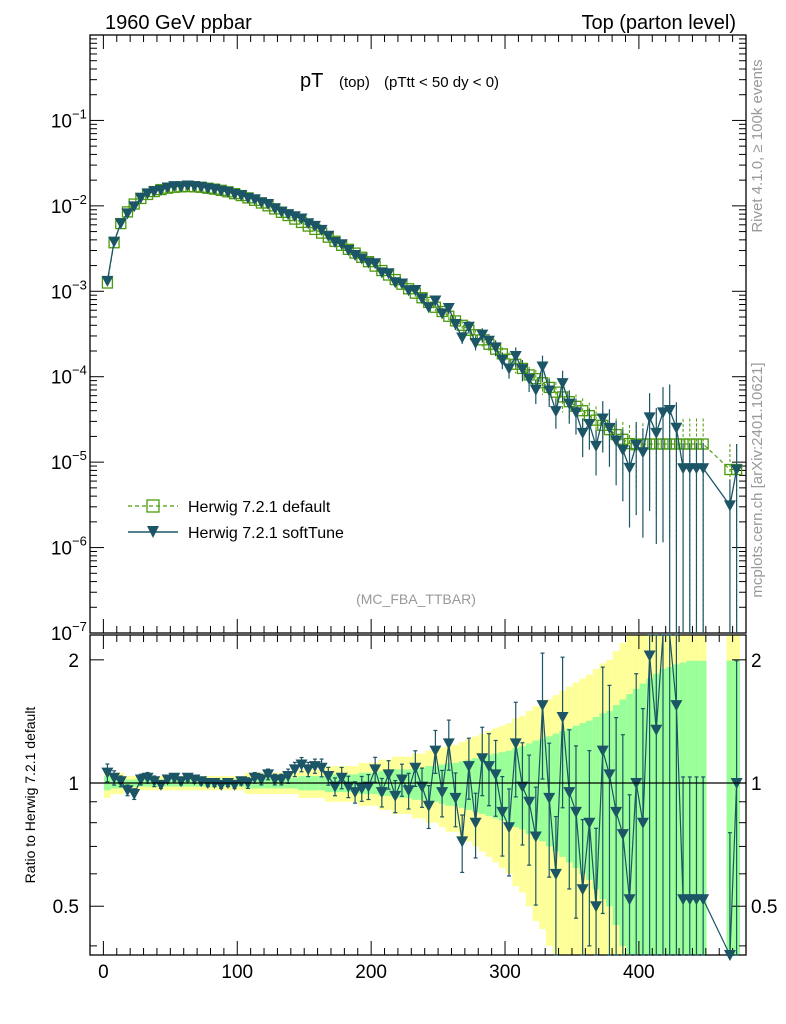 The image size is (786, 1024). Describe the element at coordinates (416, 599) in the screenshot. I see `analysis-watermark: (MC_FBA_TTBAR)` at that location.